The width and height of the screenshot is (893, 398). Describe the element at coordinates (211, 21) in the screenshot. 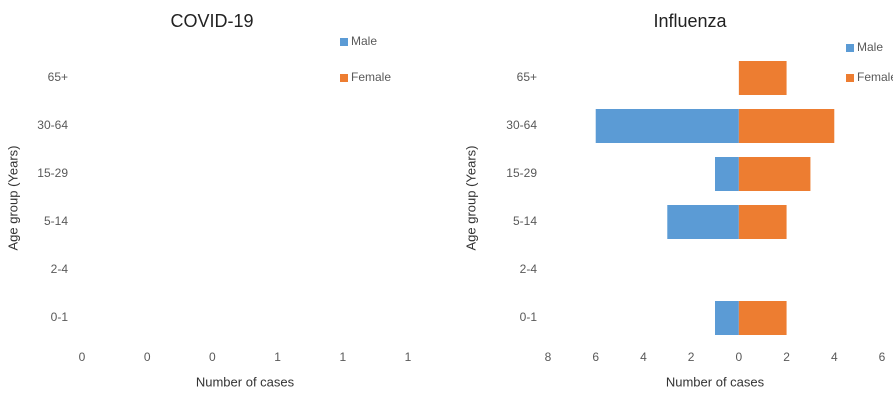

I see `chart-title: COVID-19` at that location.